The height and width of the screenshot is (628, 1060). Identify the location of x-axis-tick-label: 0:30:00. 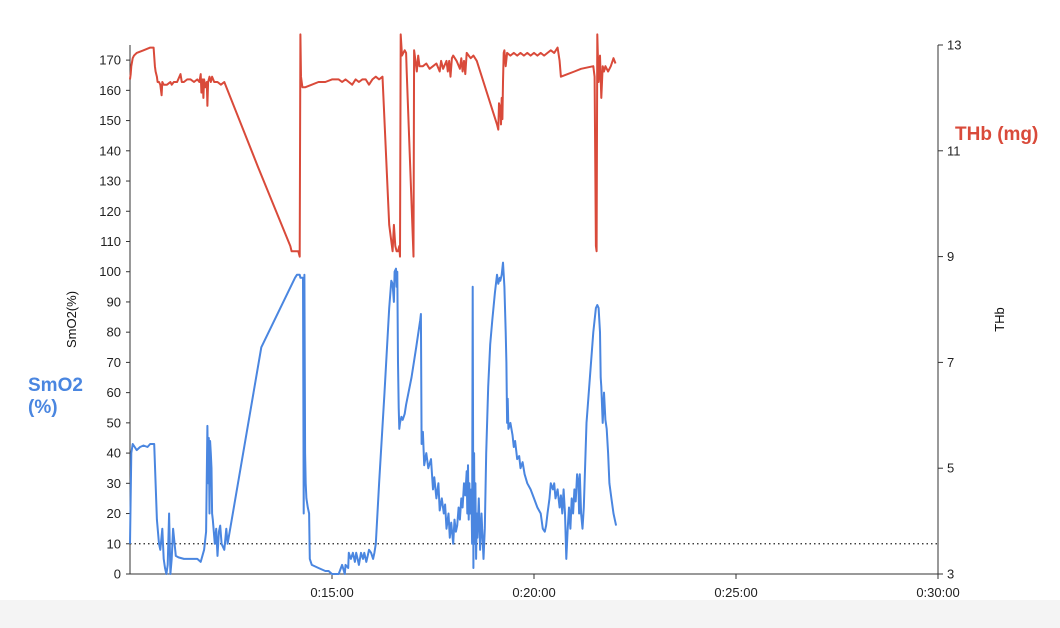
(937, 592).